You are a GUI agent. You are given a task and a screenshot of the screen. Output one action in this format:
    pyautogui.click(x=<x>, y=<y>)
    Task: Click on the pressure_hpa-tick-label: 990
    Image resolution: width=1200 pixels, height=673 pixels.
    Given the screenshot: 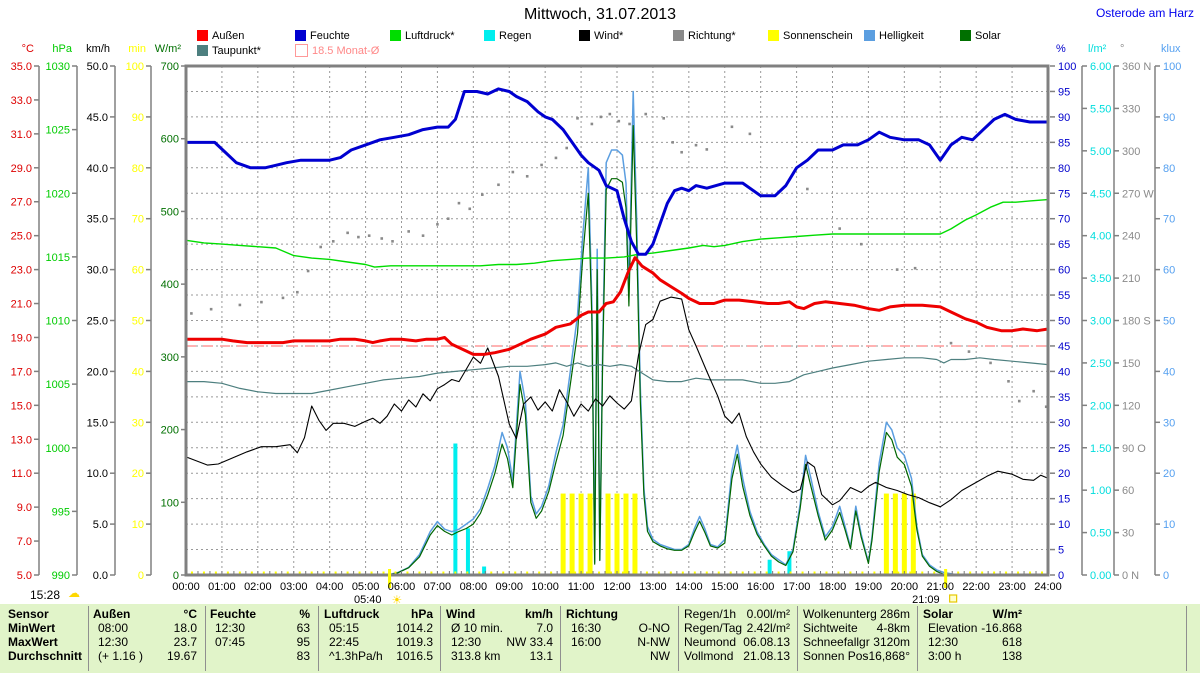 What is the action you would take?
    pyautogui.click(x=61, y=576)
    